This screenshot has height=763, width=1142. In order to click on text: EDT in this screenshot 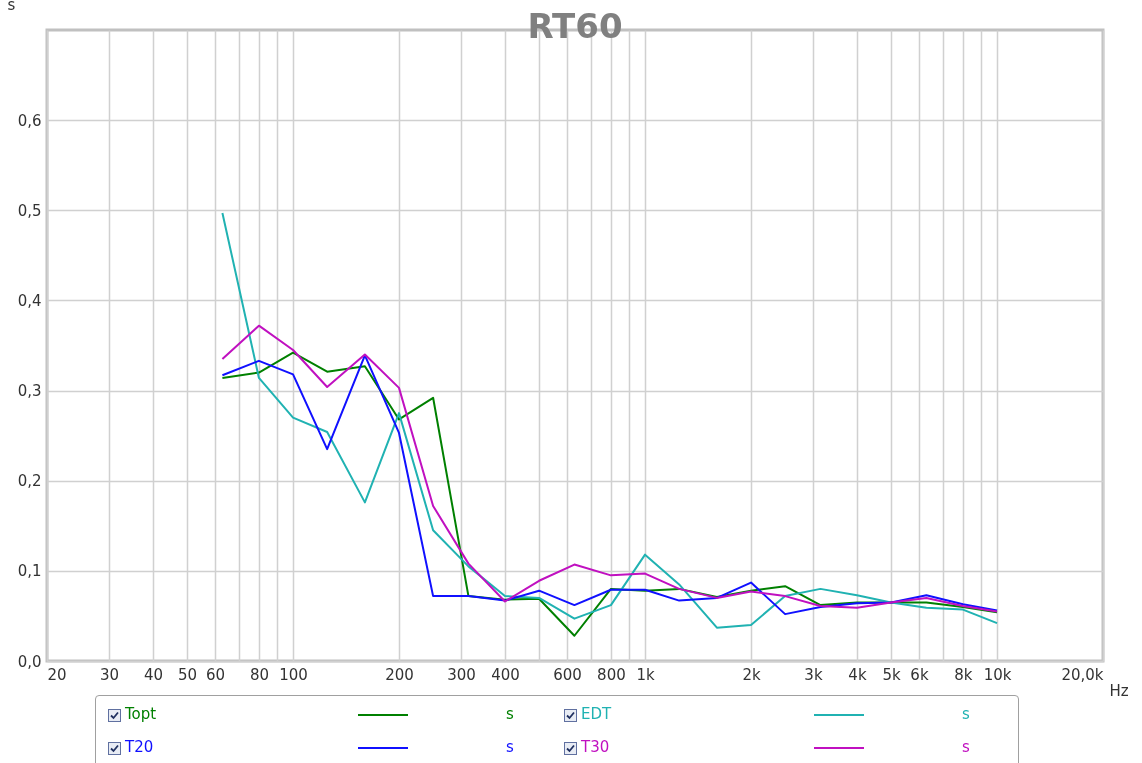, I will do `click(596, 714)`.